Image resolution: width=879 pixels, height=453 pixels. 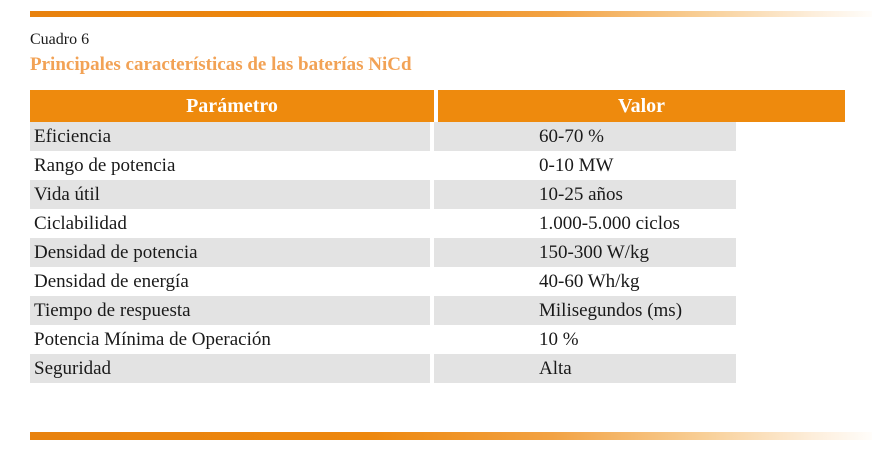 What do you see at coordinates (152, 339) in the screenshot?
I see `param-cell: Potencia Mínima de Operación` at bounding box center [152, 339].